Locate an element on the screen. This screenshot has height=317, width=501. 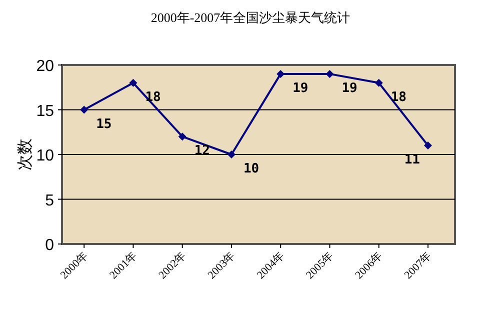
data-label: 15 is located at coordinates (104, 124).